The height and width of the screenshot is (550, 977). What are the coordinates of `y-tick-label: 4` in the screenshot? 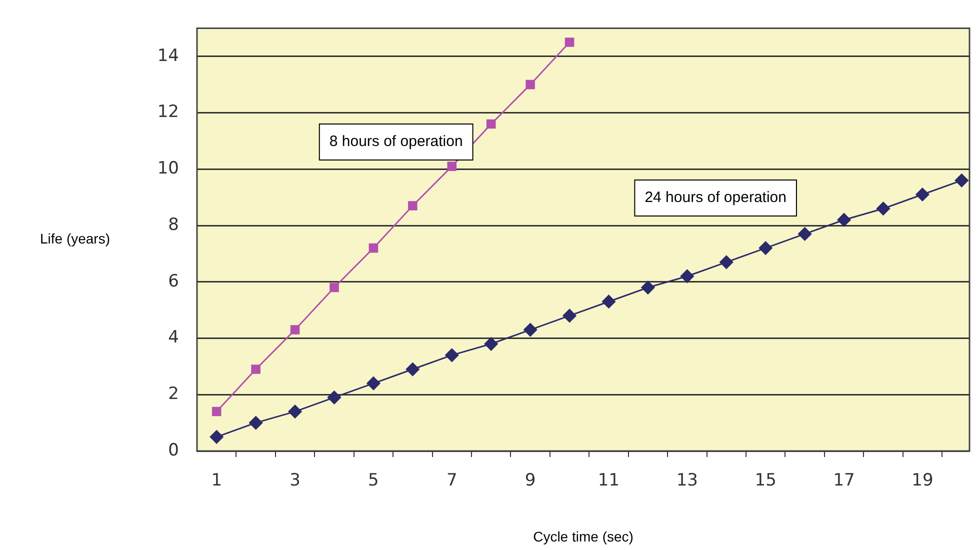 It's located at (173, 338).